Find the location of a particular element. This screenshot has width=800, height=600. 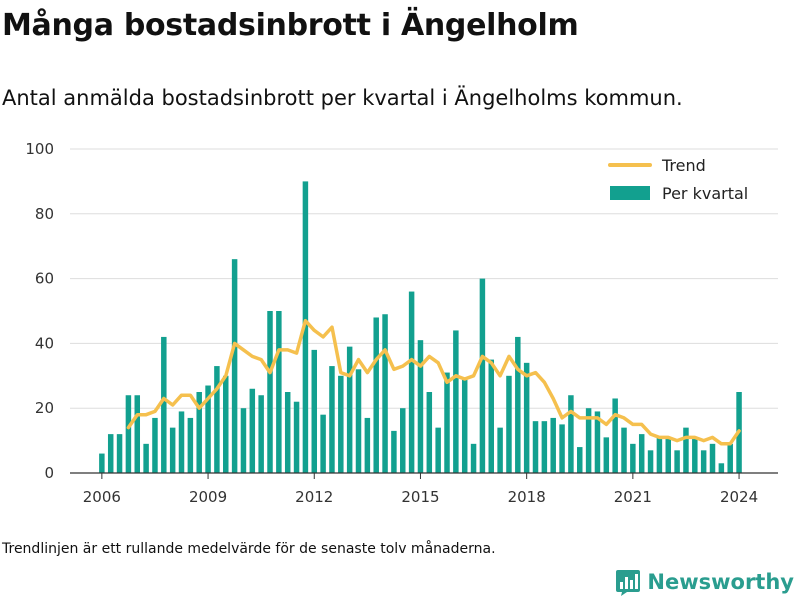

legend-swatch-per-kvartal is located at coordinates (630, 193).